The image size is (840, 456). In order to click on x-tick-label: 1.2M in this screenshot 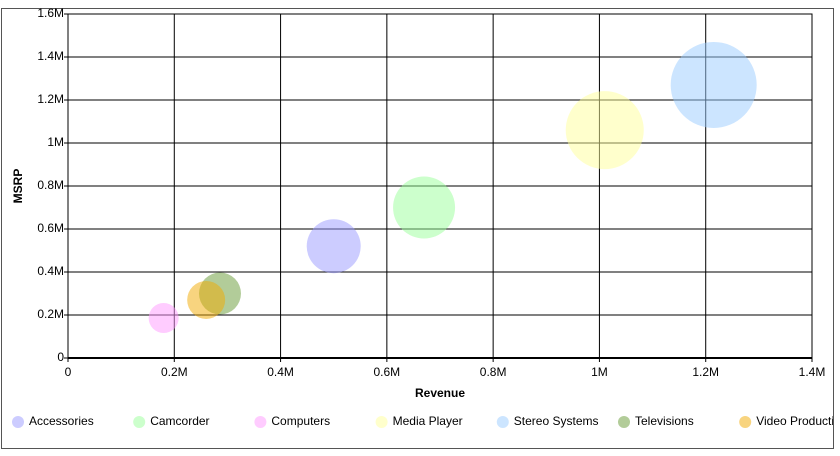, I will do `click(705, 372)`.